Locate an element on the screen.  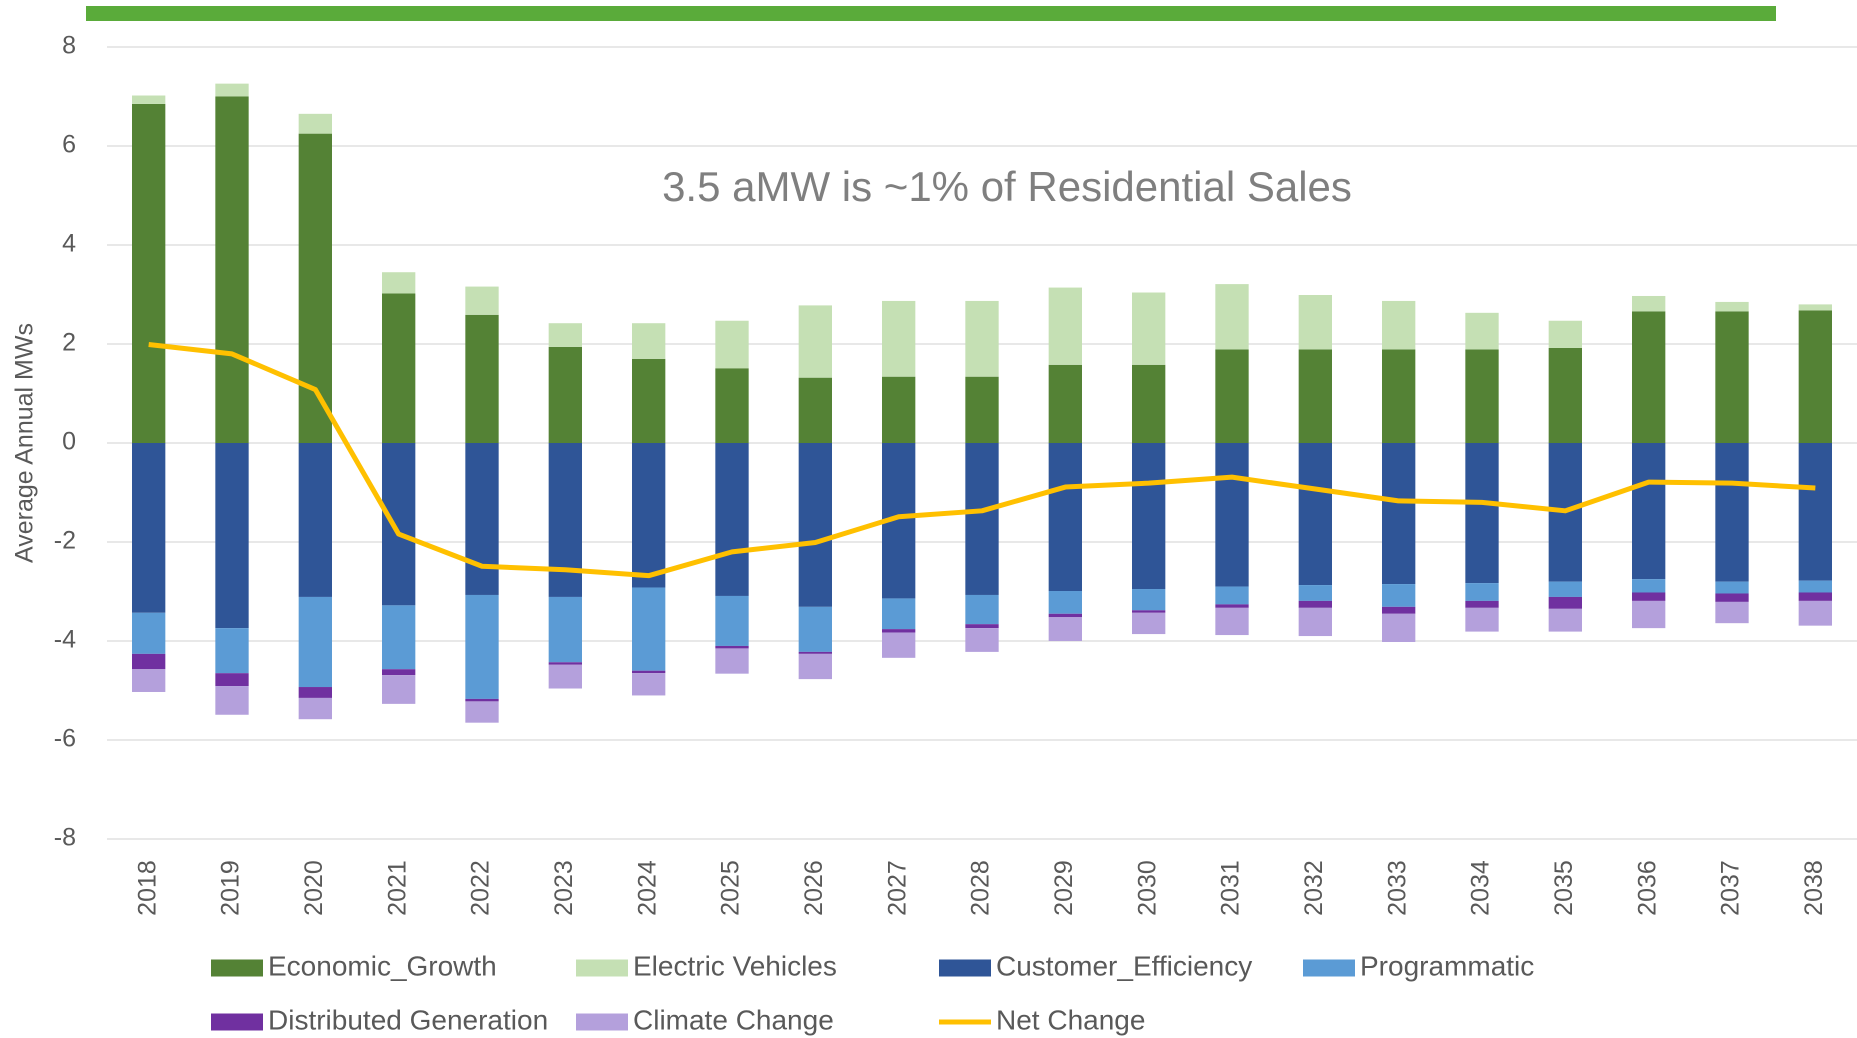
legend-label: Distributed Generation is located at coordinates (408, 1019).